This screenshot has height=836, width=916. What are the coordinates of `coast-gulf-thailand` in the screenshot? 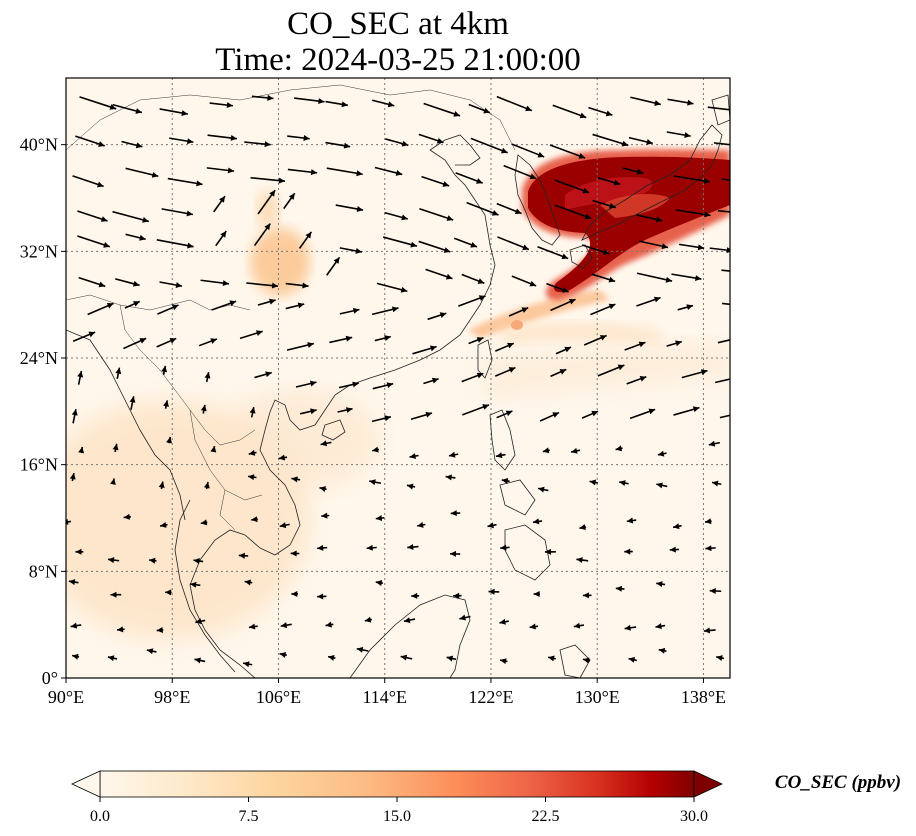 It's located at (225, 603).